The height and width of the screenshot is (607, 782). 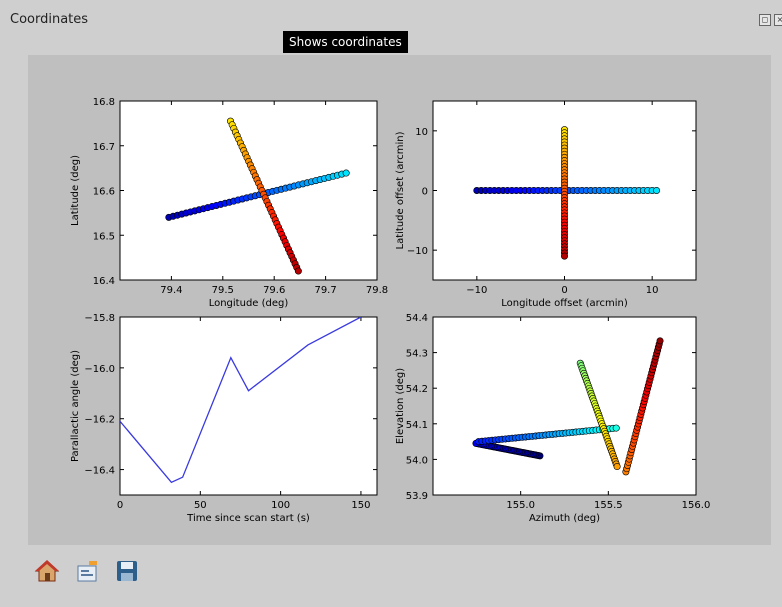 What do you see at coordinates (75, 190) in the screenshot?
I see `y-axis-label: Latitude (deg)` at bounding box center [75, 190].